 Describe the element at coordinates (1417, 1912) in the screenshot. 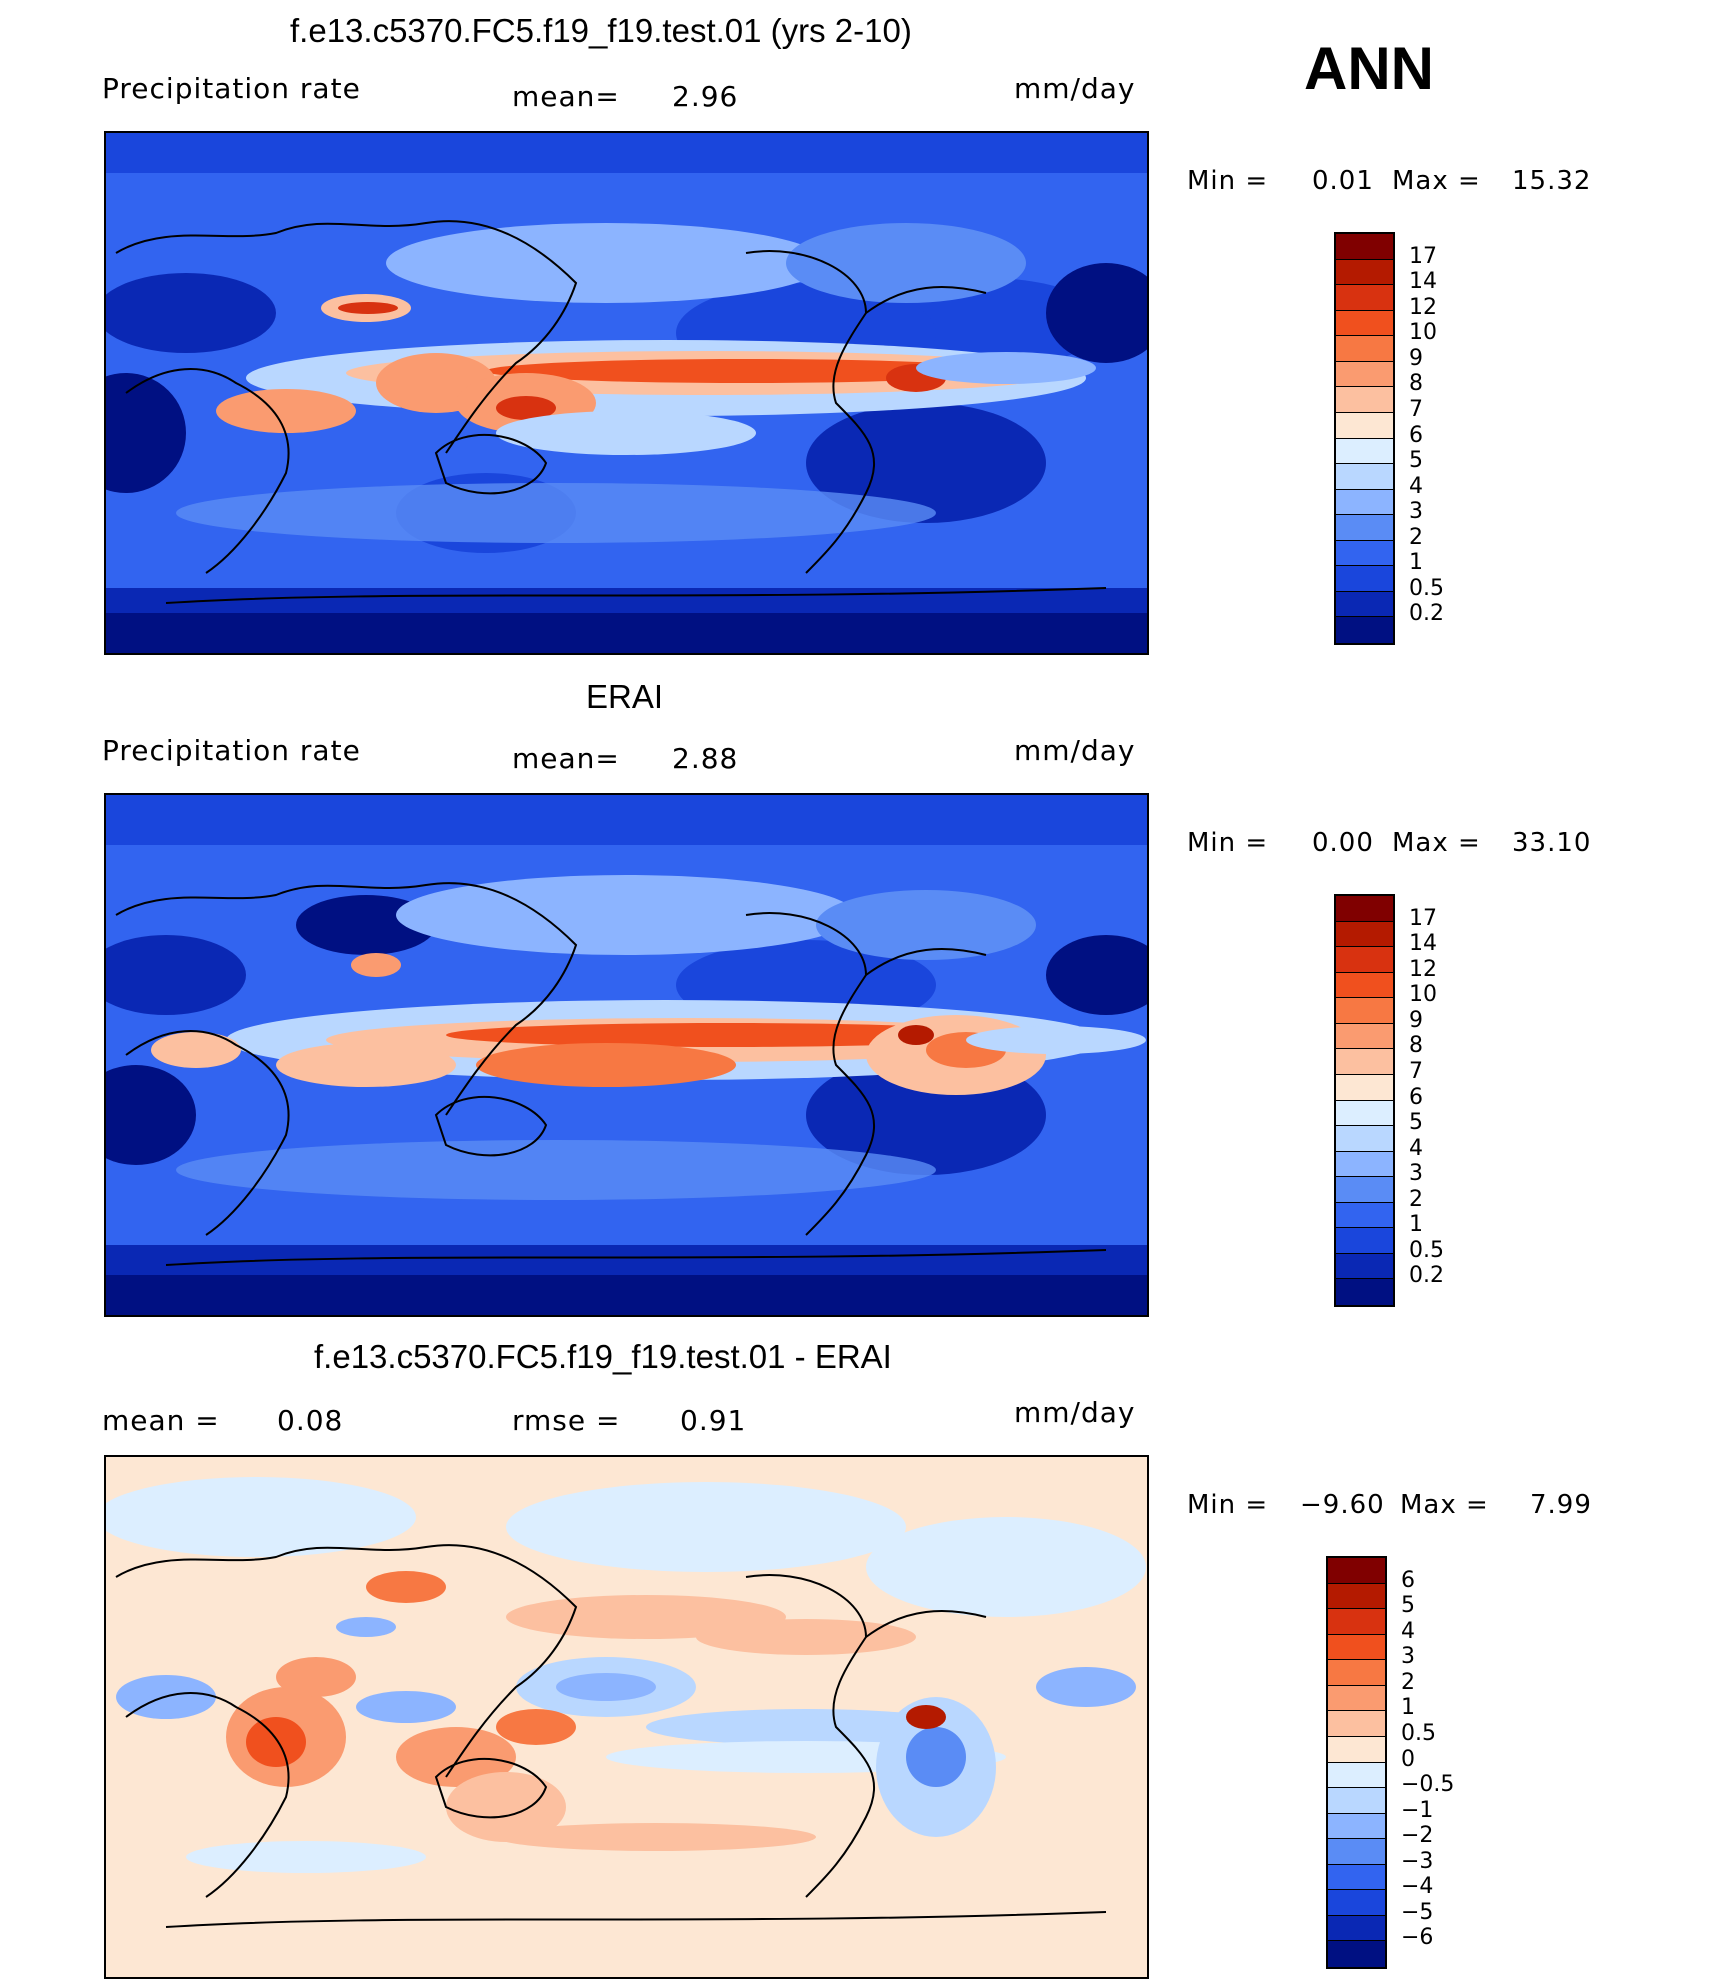

I see `colorbar-tick-label: −5` at that location.